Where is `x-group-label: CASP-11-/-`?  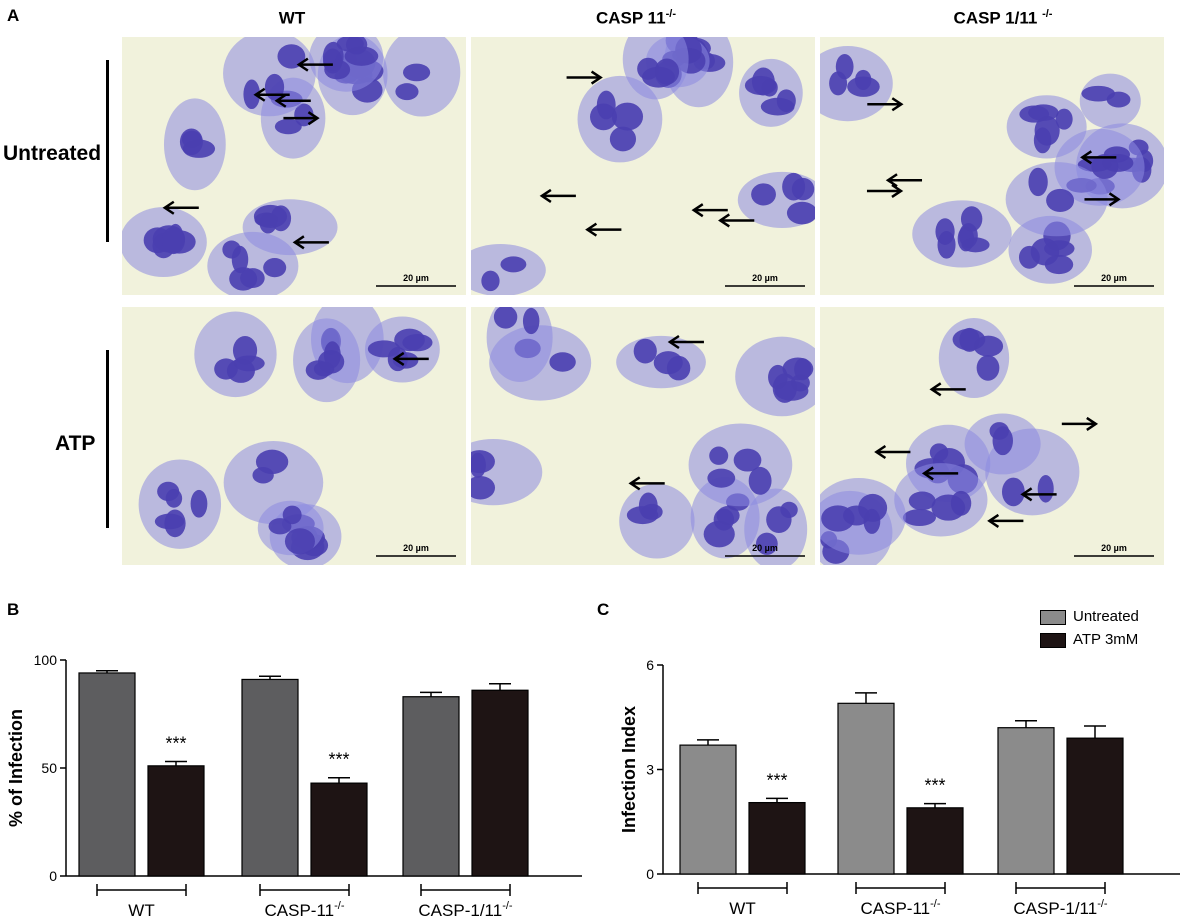 x-group-label: CASP-11-/- is located at coordinates (901, 908).